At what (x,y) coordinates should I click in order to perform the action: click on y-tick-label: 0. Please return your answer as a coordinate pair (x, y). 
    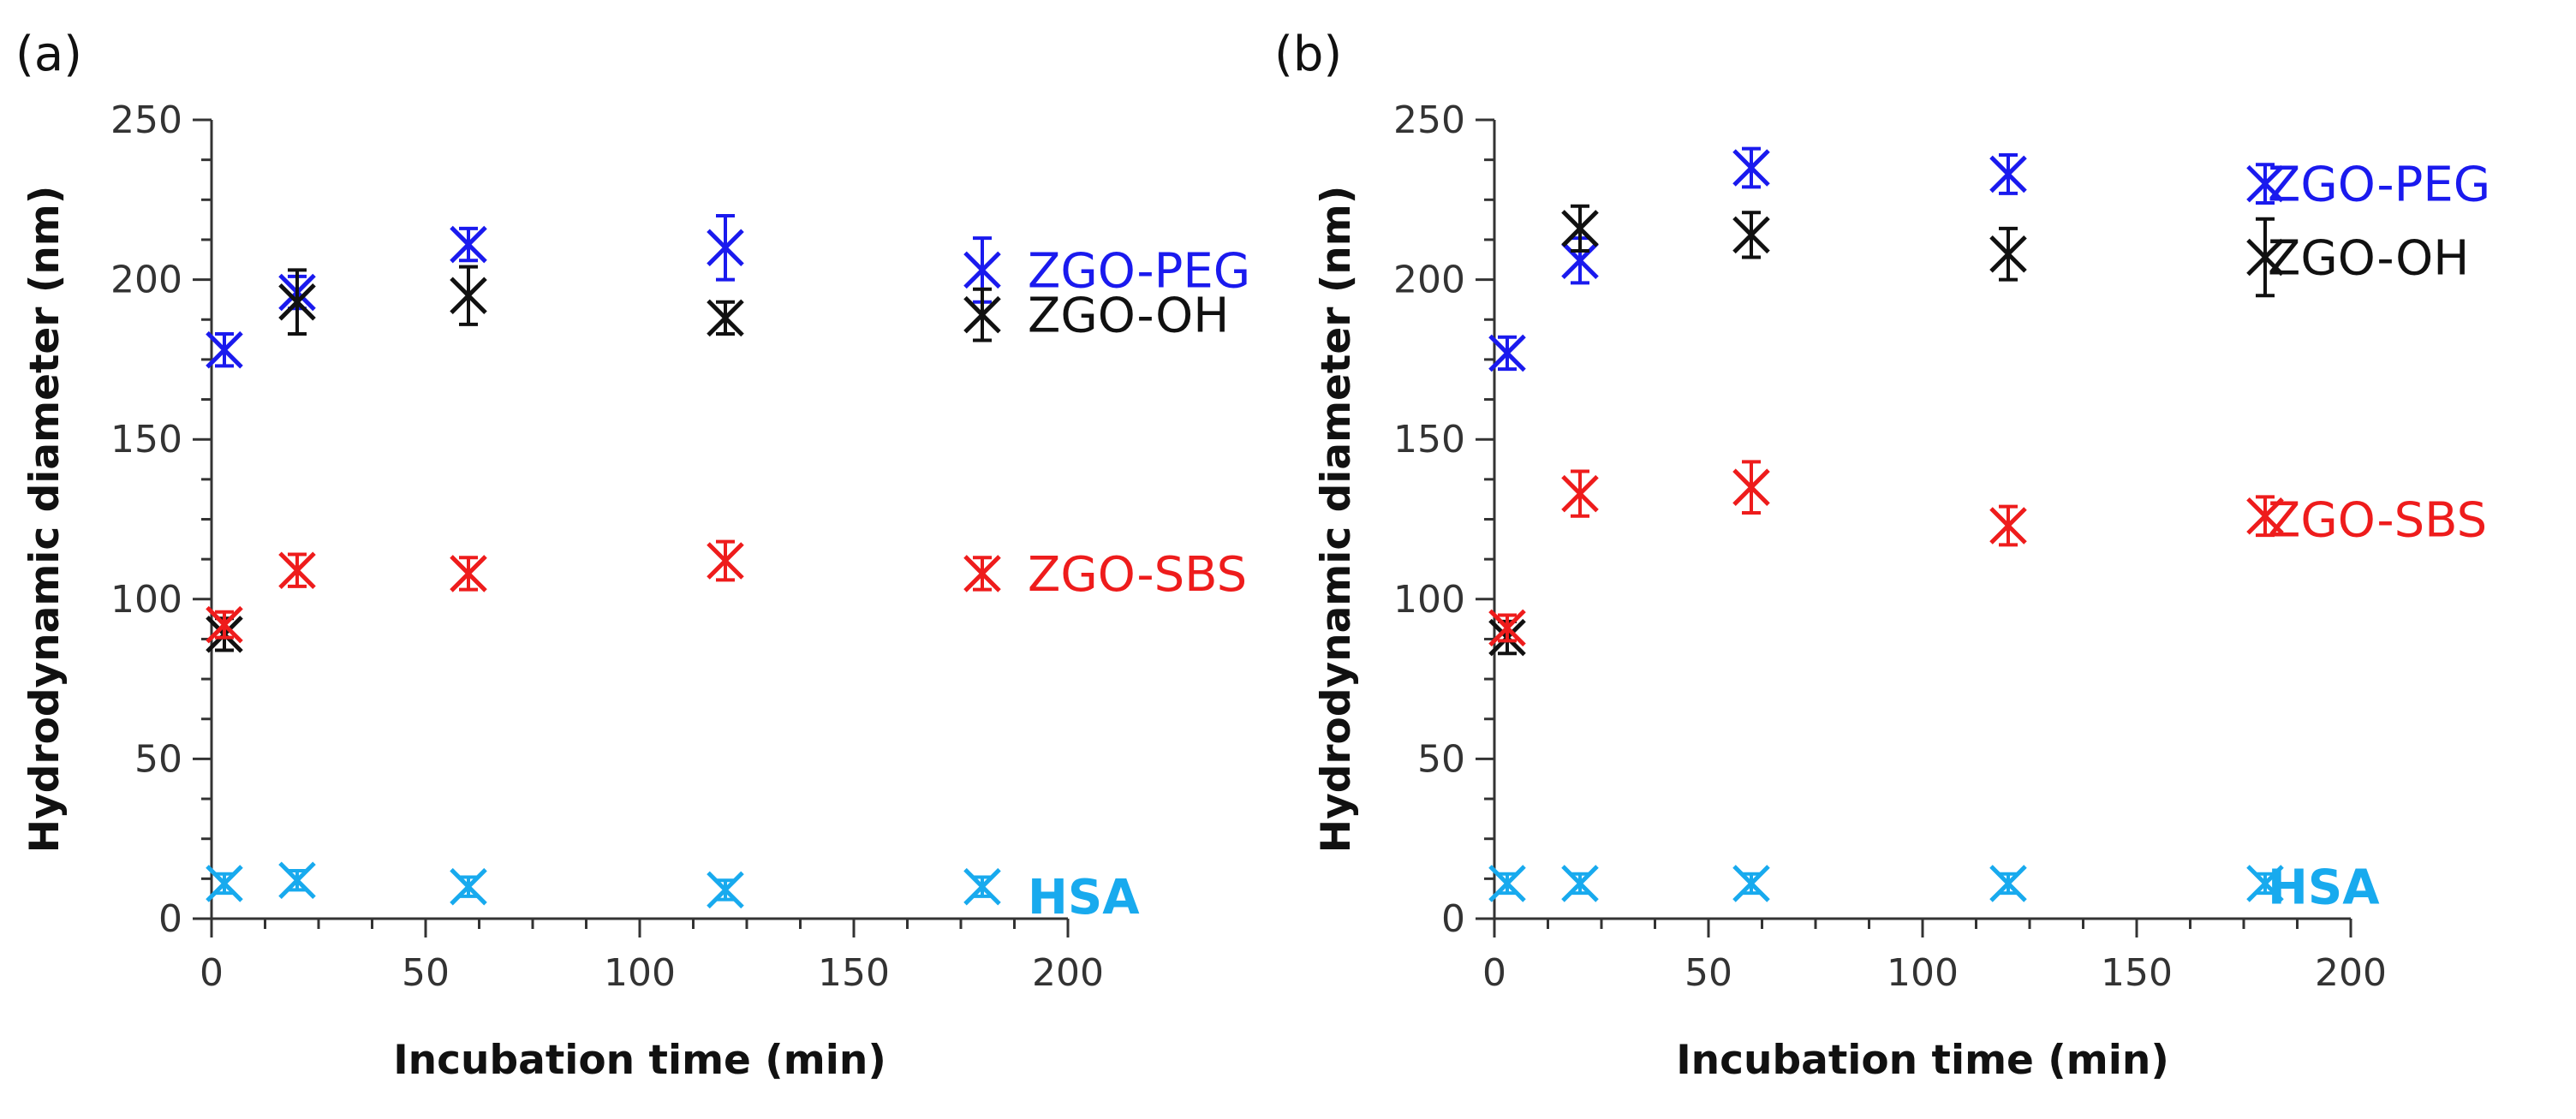
    Looking at the image, I should click on (1453, 919).